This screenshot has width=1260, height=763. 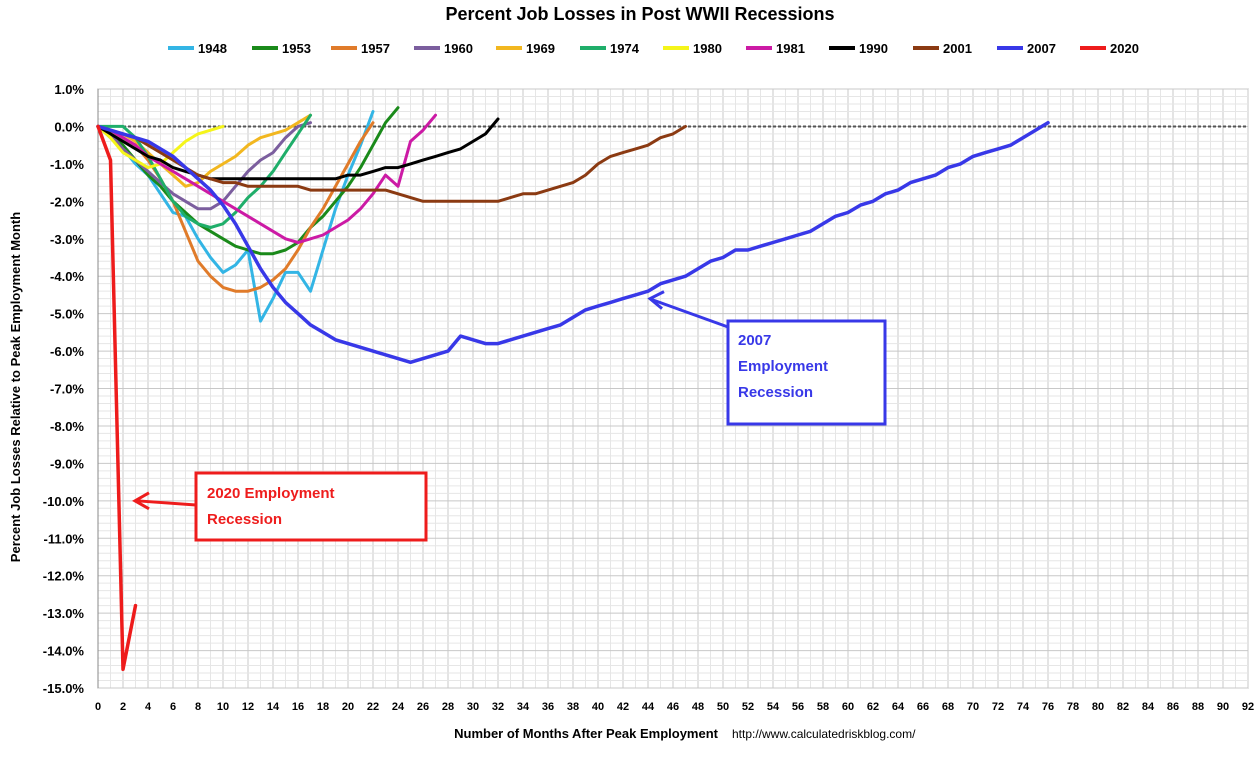 I want to click on x-tick-label: 66, so click(x=923, y=707).